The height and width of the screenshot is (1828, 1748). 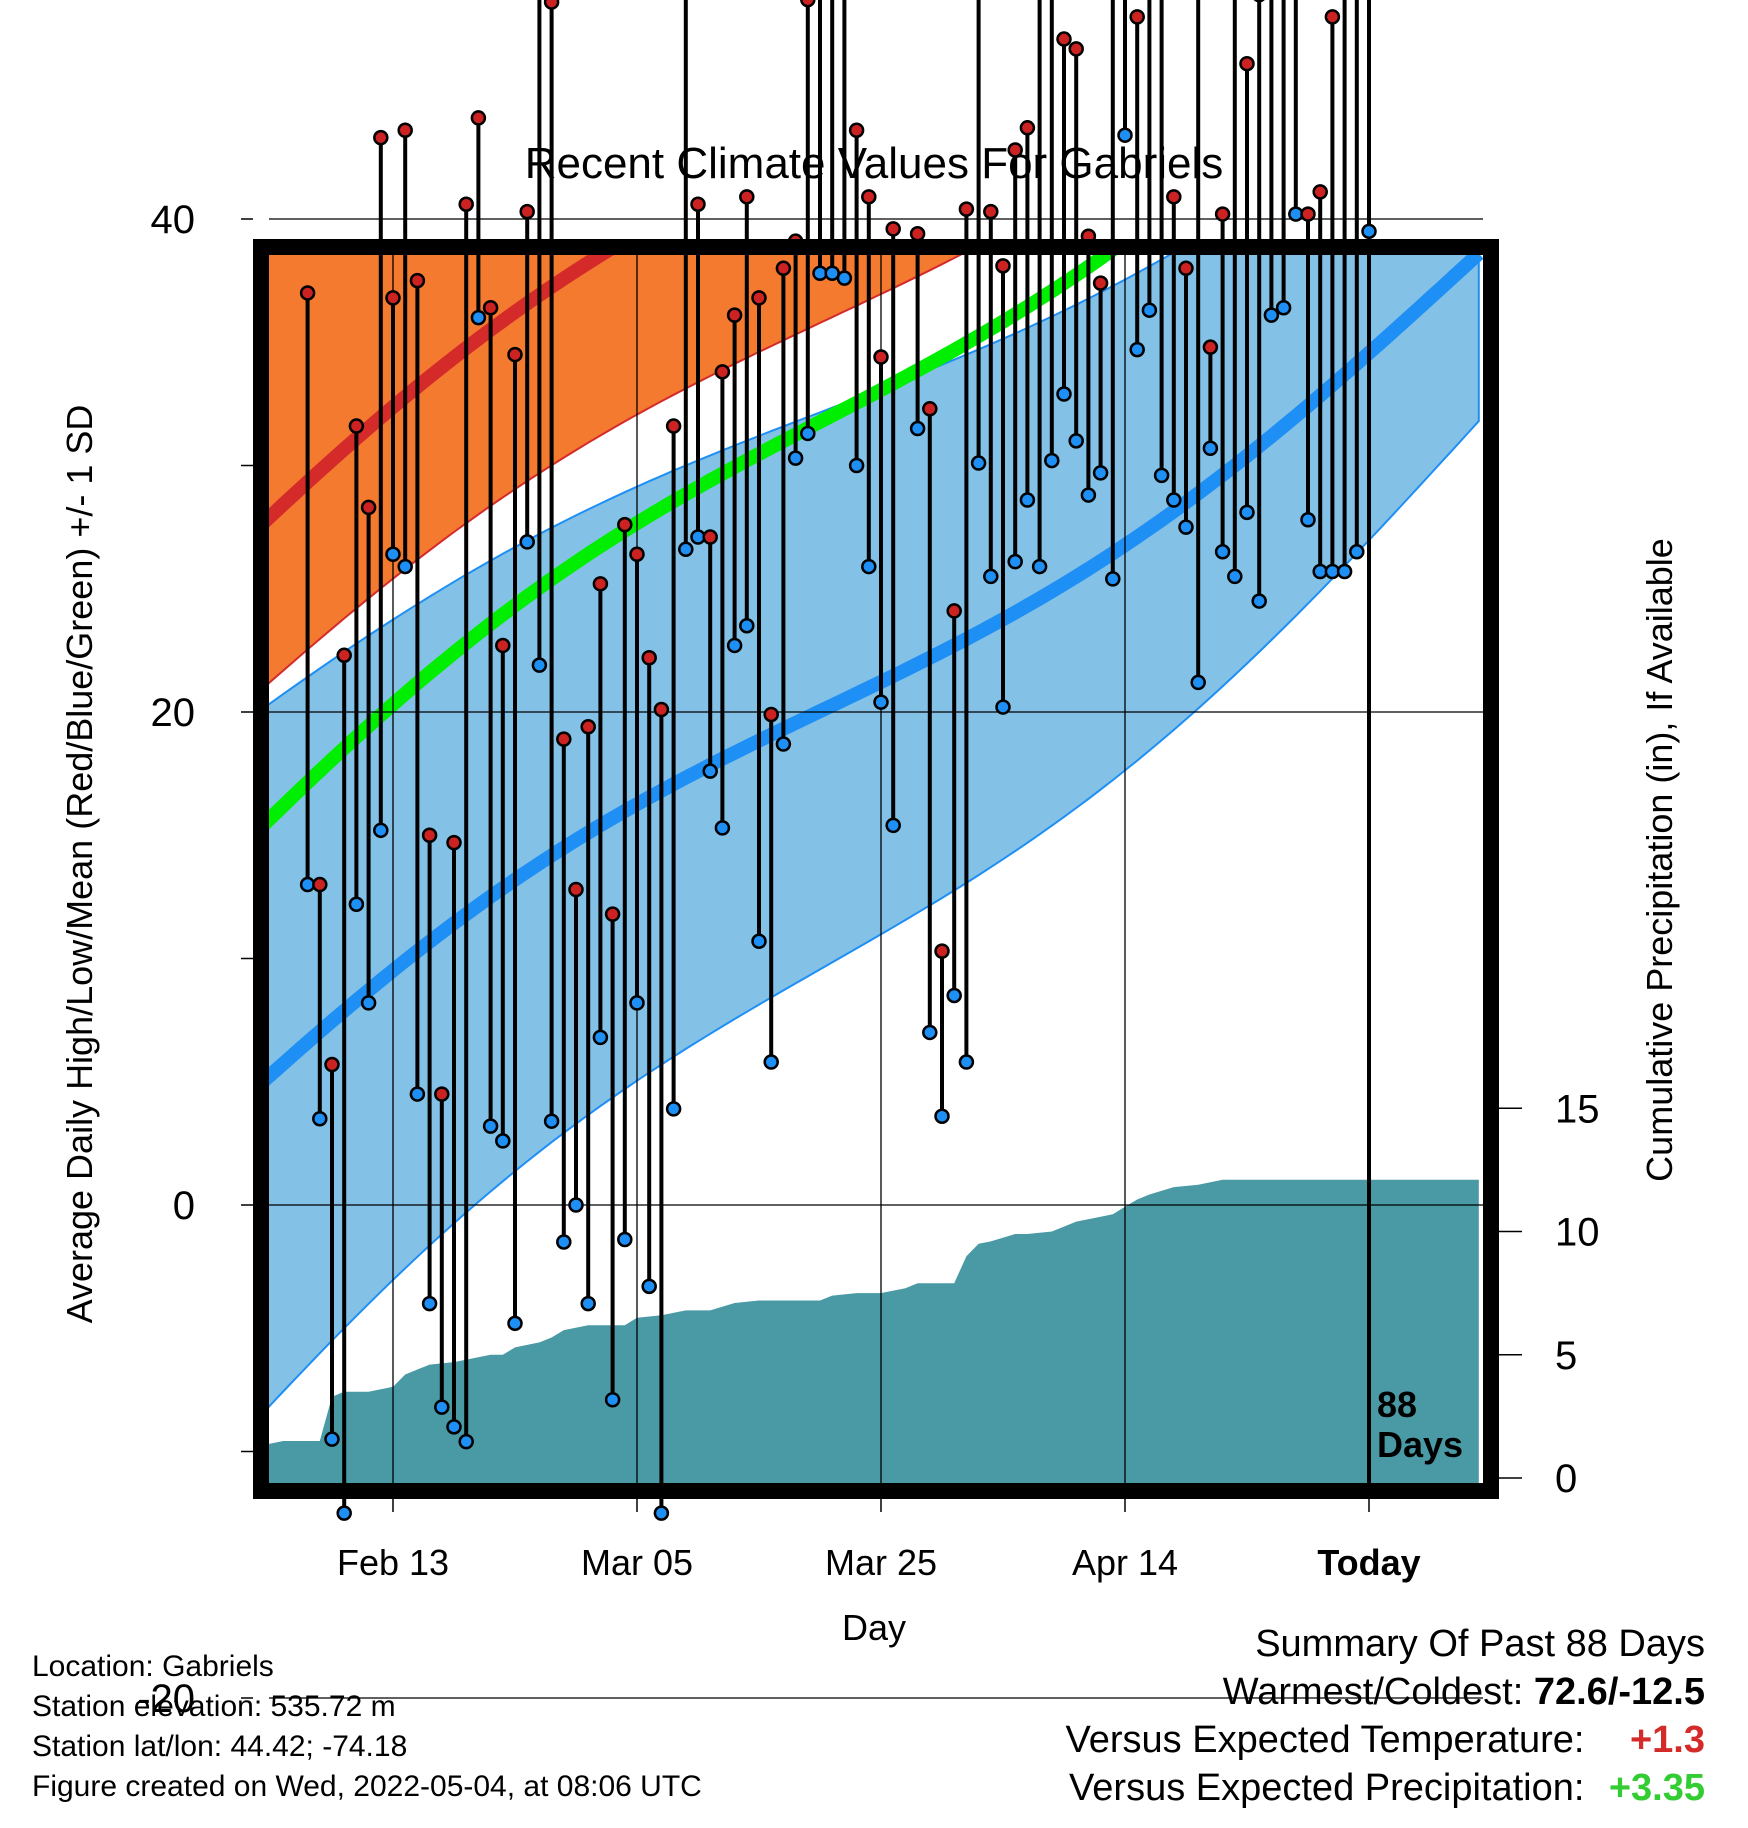 What do you see at coordinates (1619, 1692) in the screenshot?
I see `warm-cold-value: 72.6/-12.5` at bounding box center [1619, 1692].